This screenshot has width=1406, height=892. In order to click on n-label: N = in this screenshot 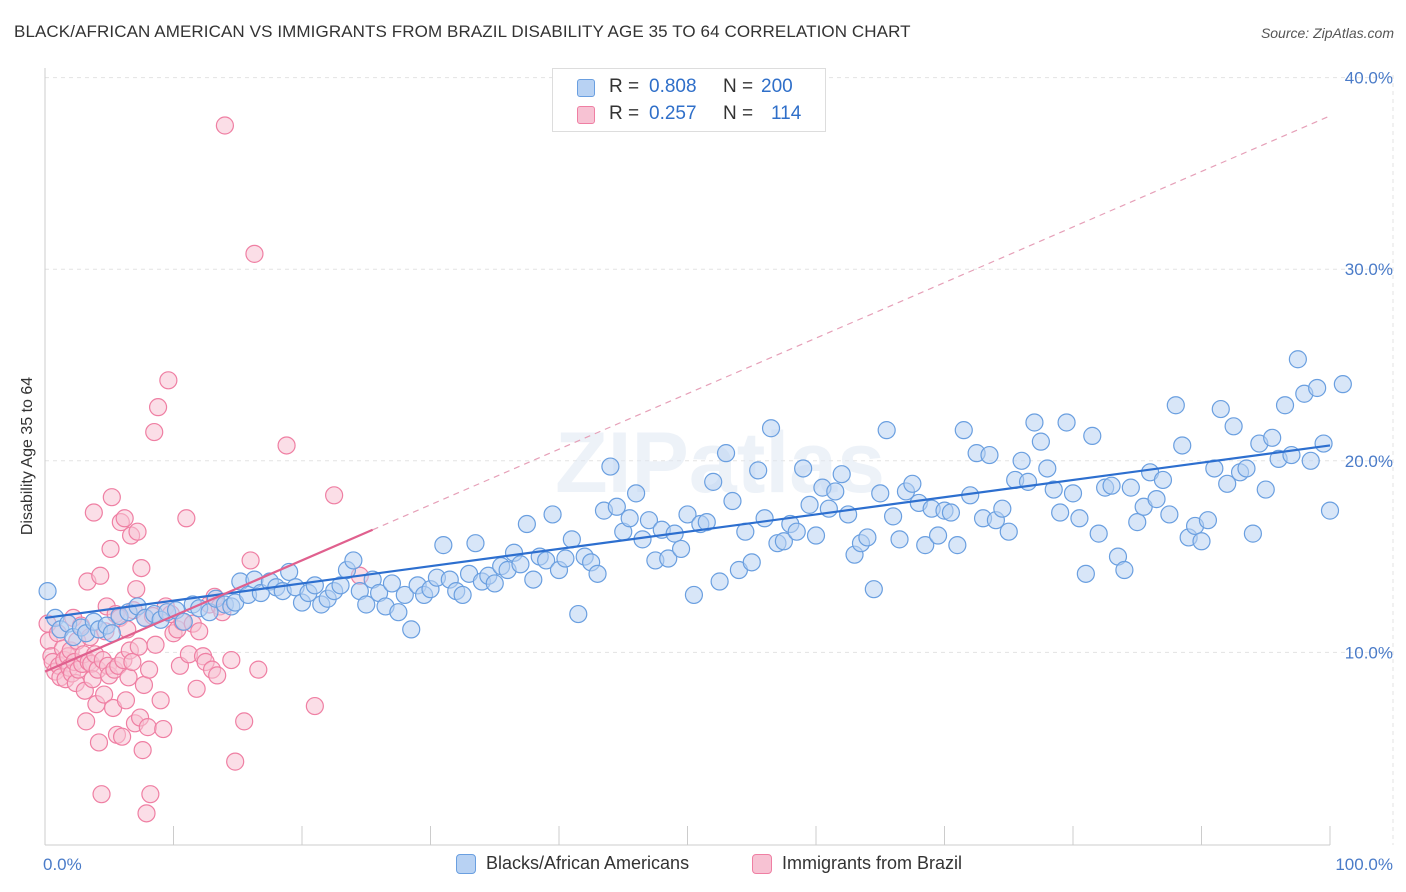, I will do `click(738, 86)`.